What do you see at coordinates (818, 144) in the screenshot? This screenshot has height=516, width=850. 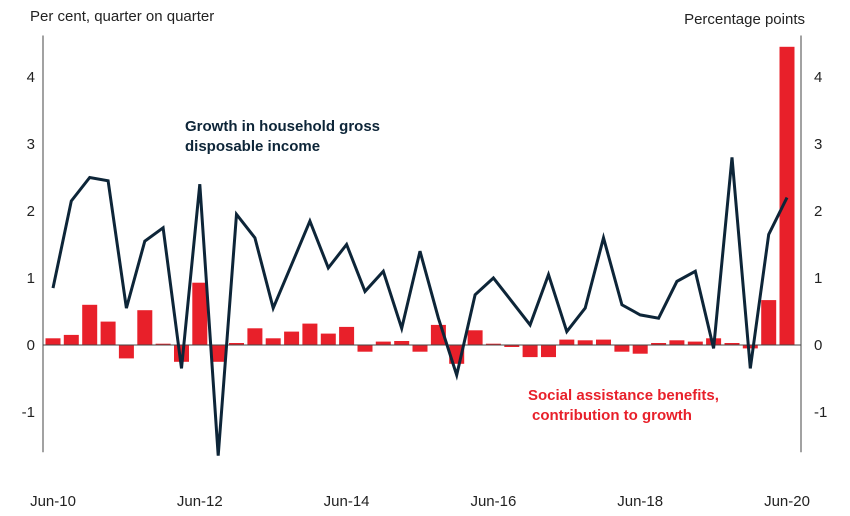 I see `right-y-tick-label: 3` at bounding box center [818, 144].